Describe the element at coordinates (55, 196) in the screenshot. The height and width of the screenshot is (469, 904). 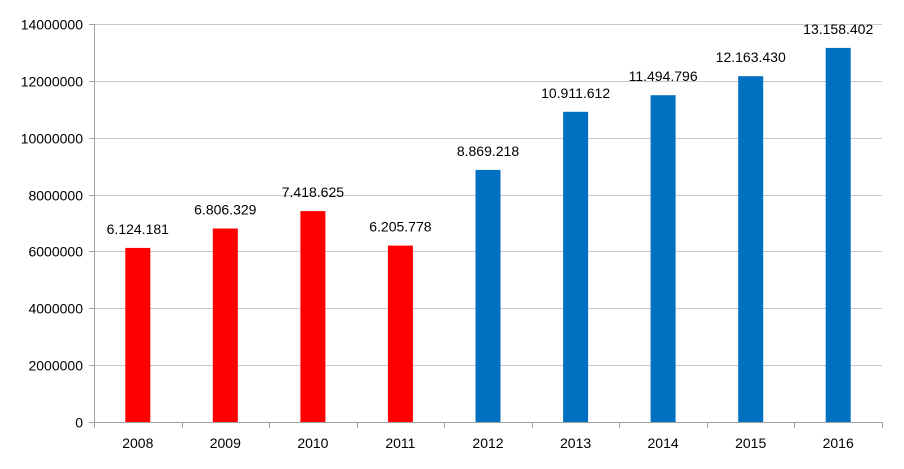
I see `y-tick-label: 8000000` at that location.